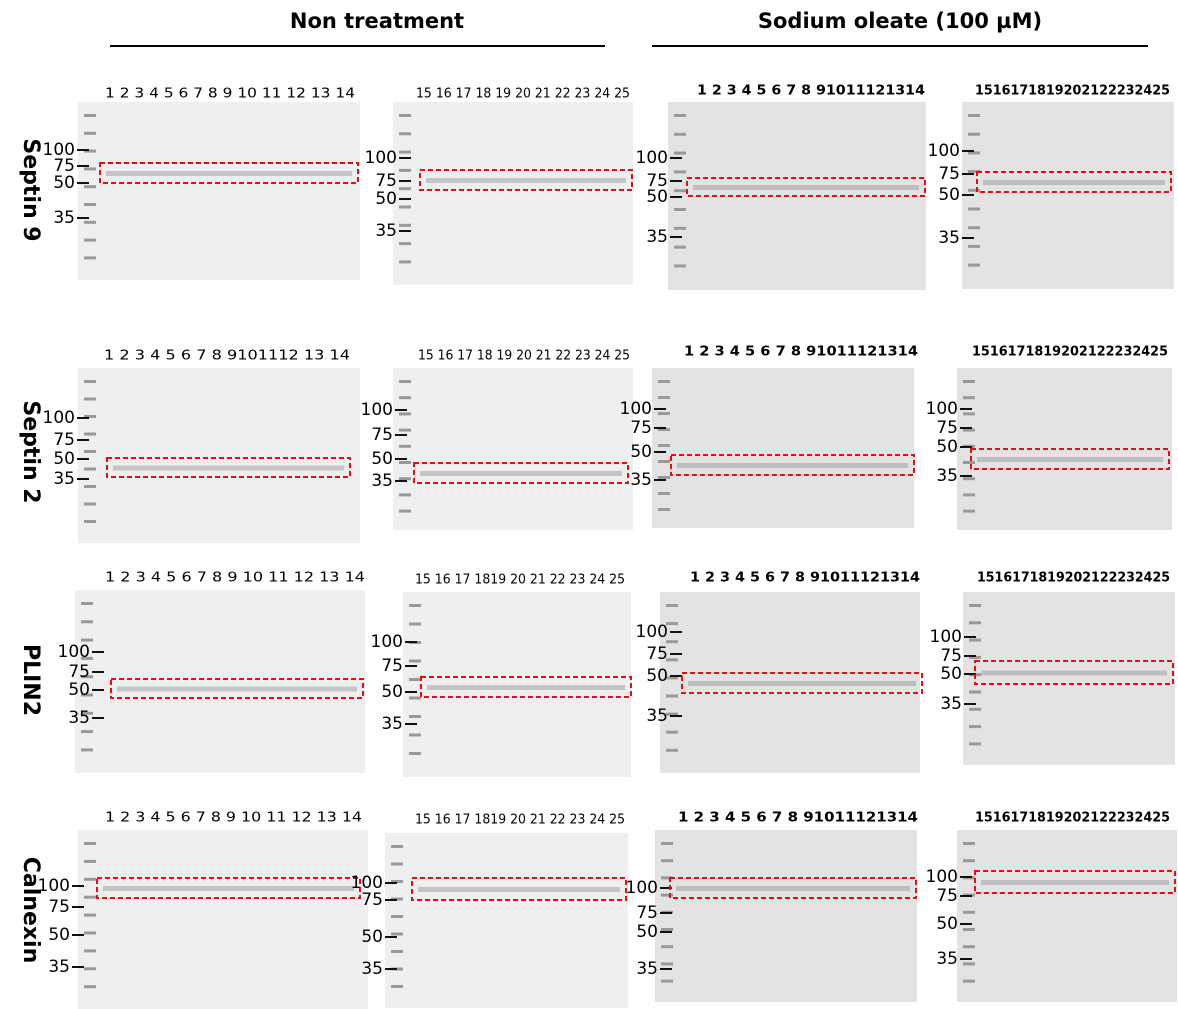 This screenshot has width=1178, height=1009. Describe the element at coordinates (520, 820) in the screenshot. I see `lane-labels: 15 16 17 1819 20 21 22 23 24 25` at that location.